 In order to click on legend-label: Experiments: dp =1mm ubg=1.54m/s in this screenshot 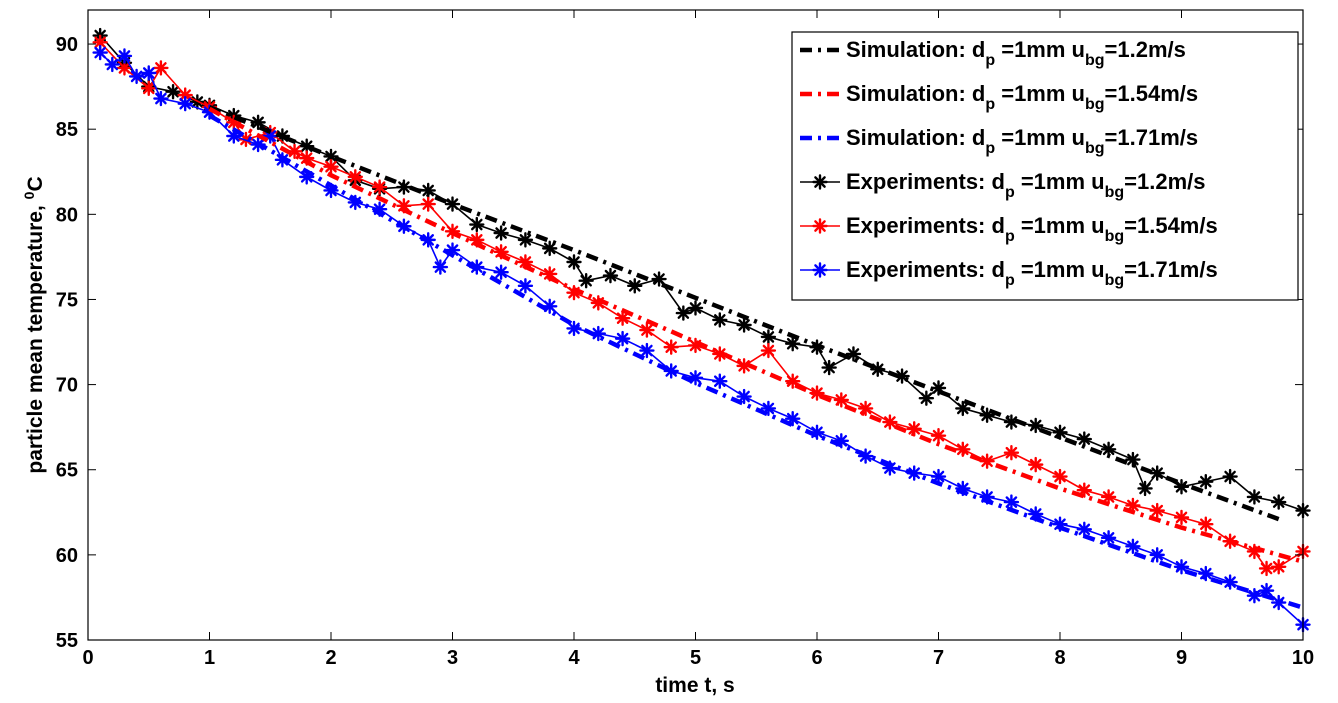, I will do `click(1032, 229)`.